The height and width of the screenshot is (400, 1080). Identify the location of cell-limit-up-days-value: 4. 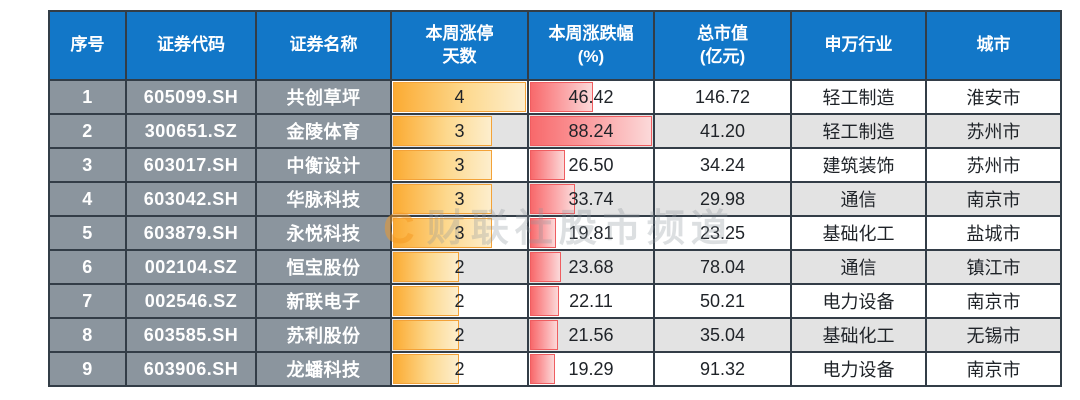
(459, 96).